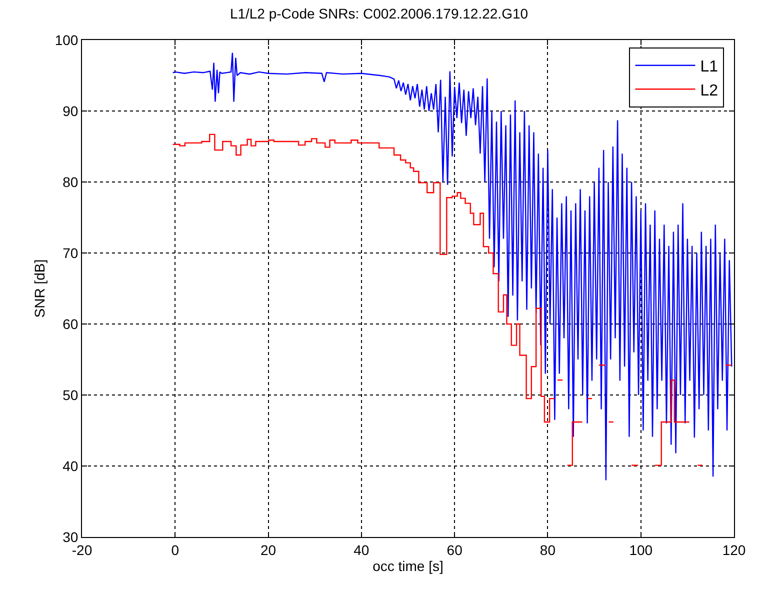 Image resolution: width=758 pixels, height=589 pixels. Describe the element at coordinates (70, 324) in the screenshot. I see `y-tick-label: 60` at that location.